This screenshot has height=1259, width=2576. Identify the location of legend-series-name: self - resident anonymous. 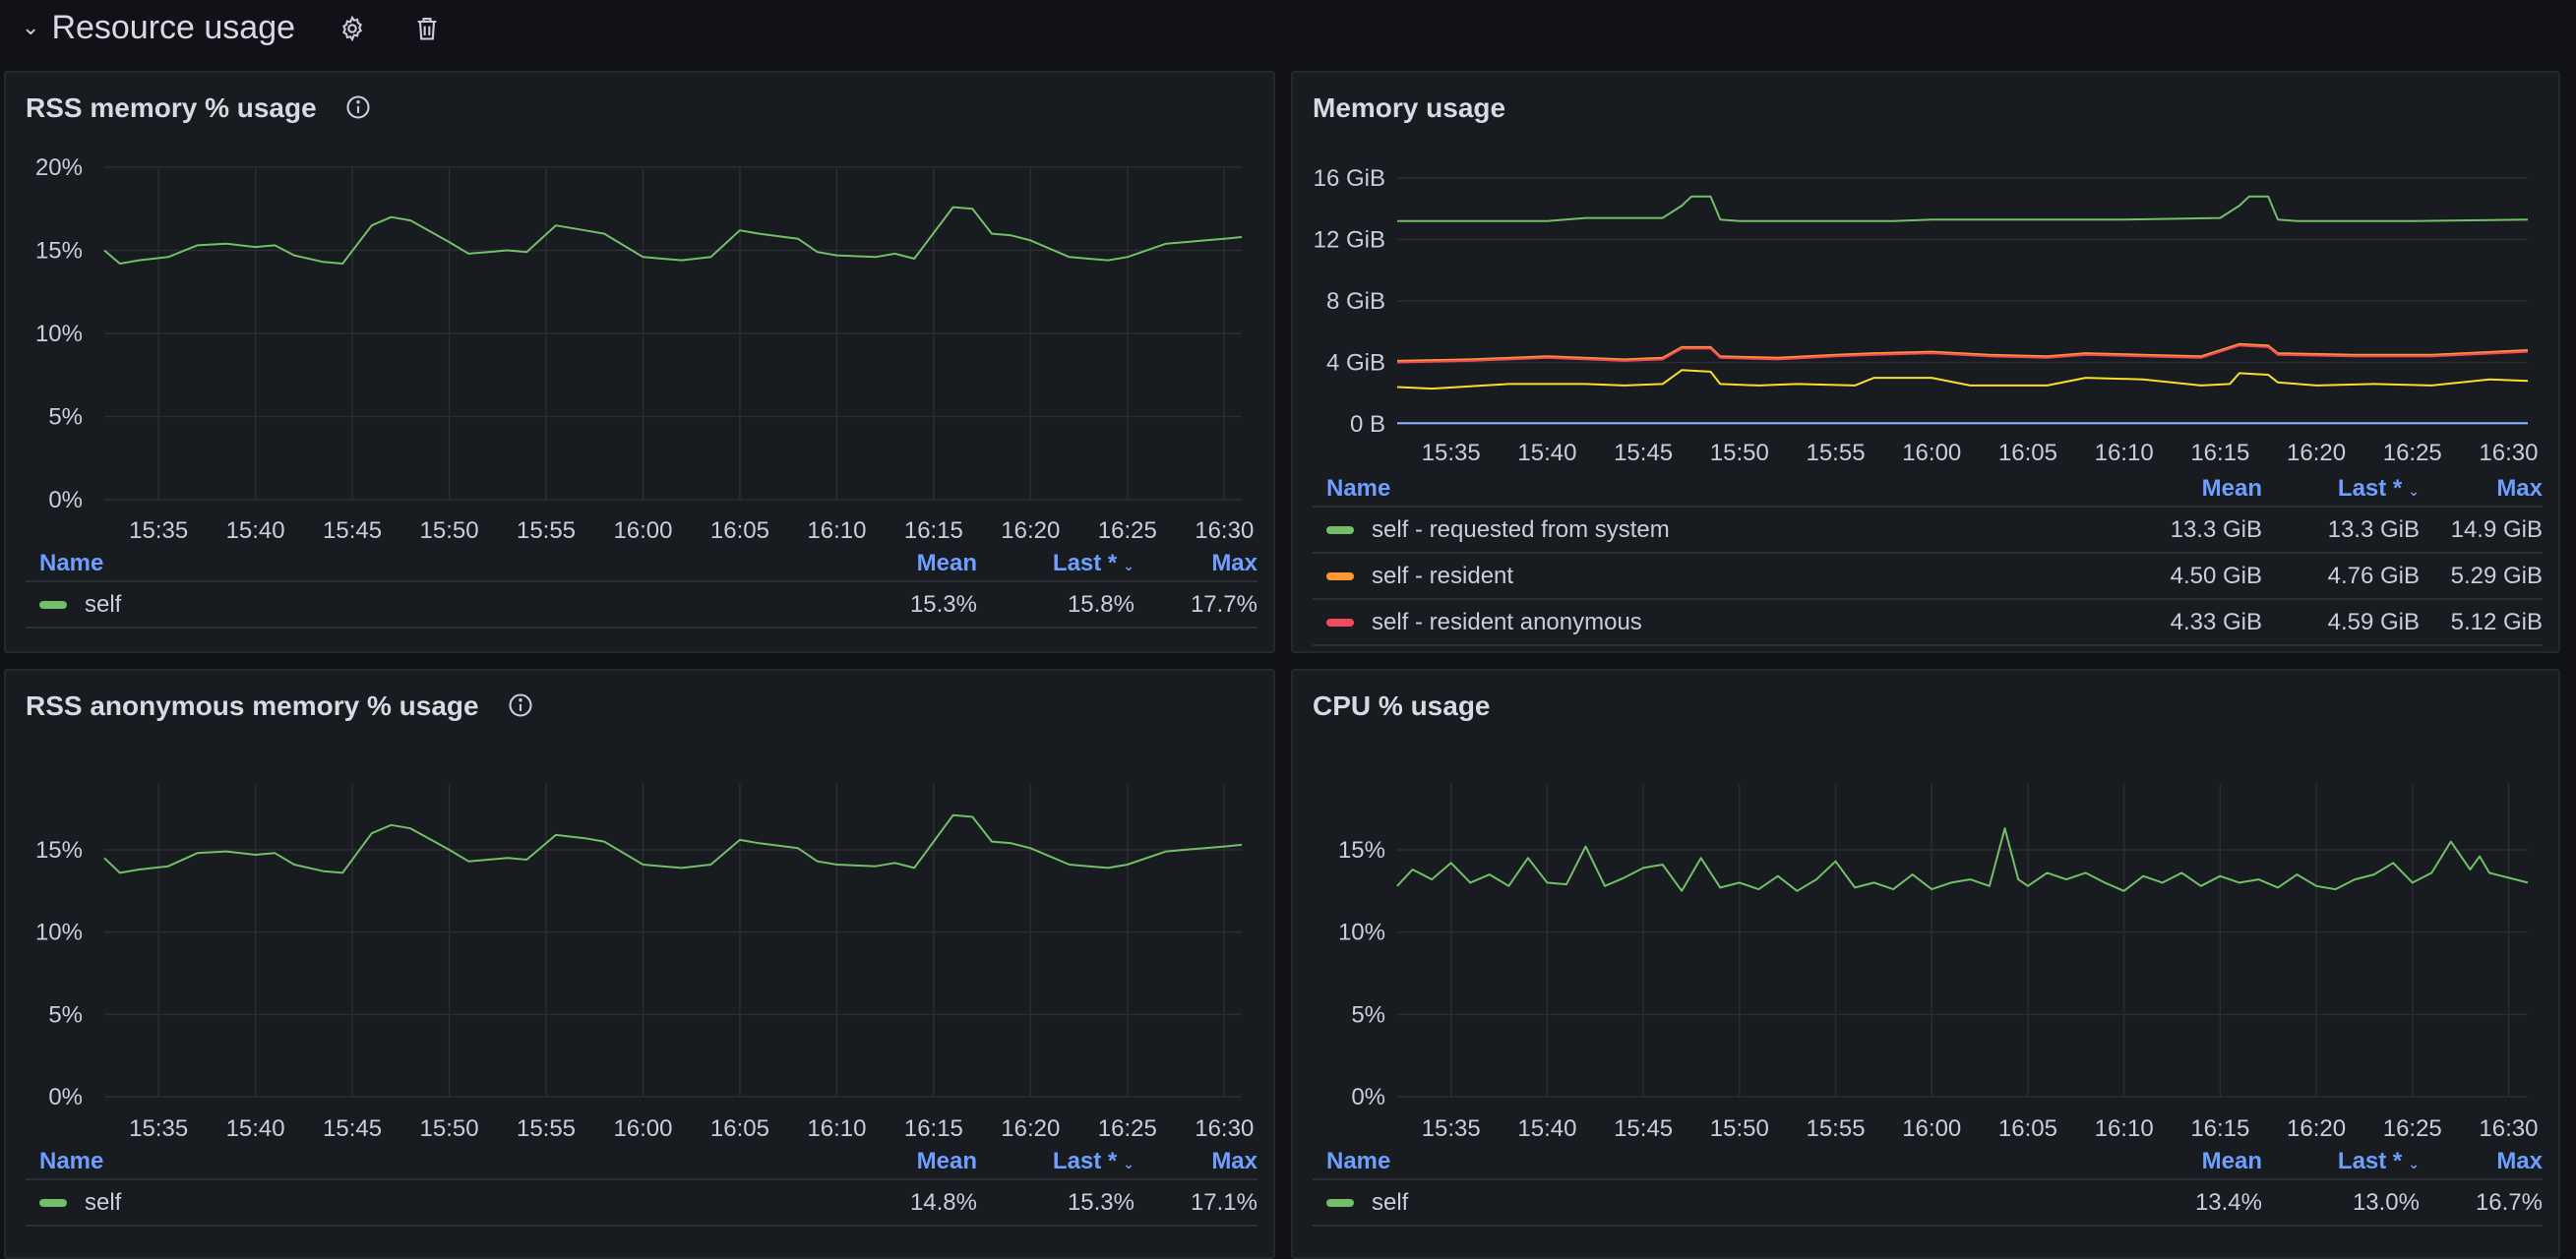
(1714, 623).